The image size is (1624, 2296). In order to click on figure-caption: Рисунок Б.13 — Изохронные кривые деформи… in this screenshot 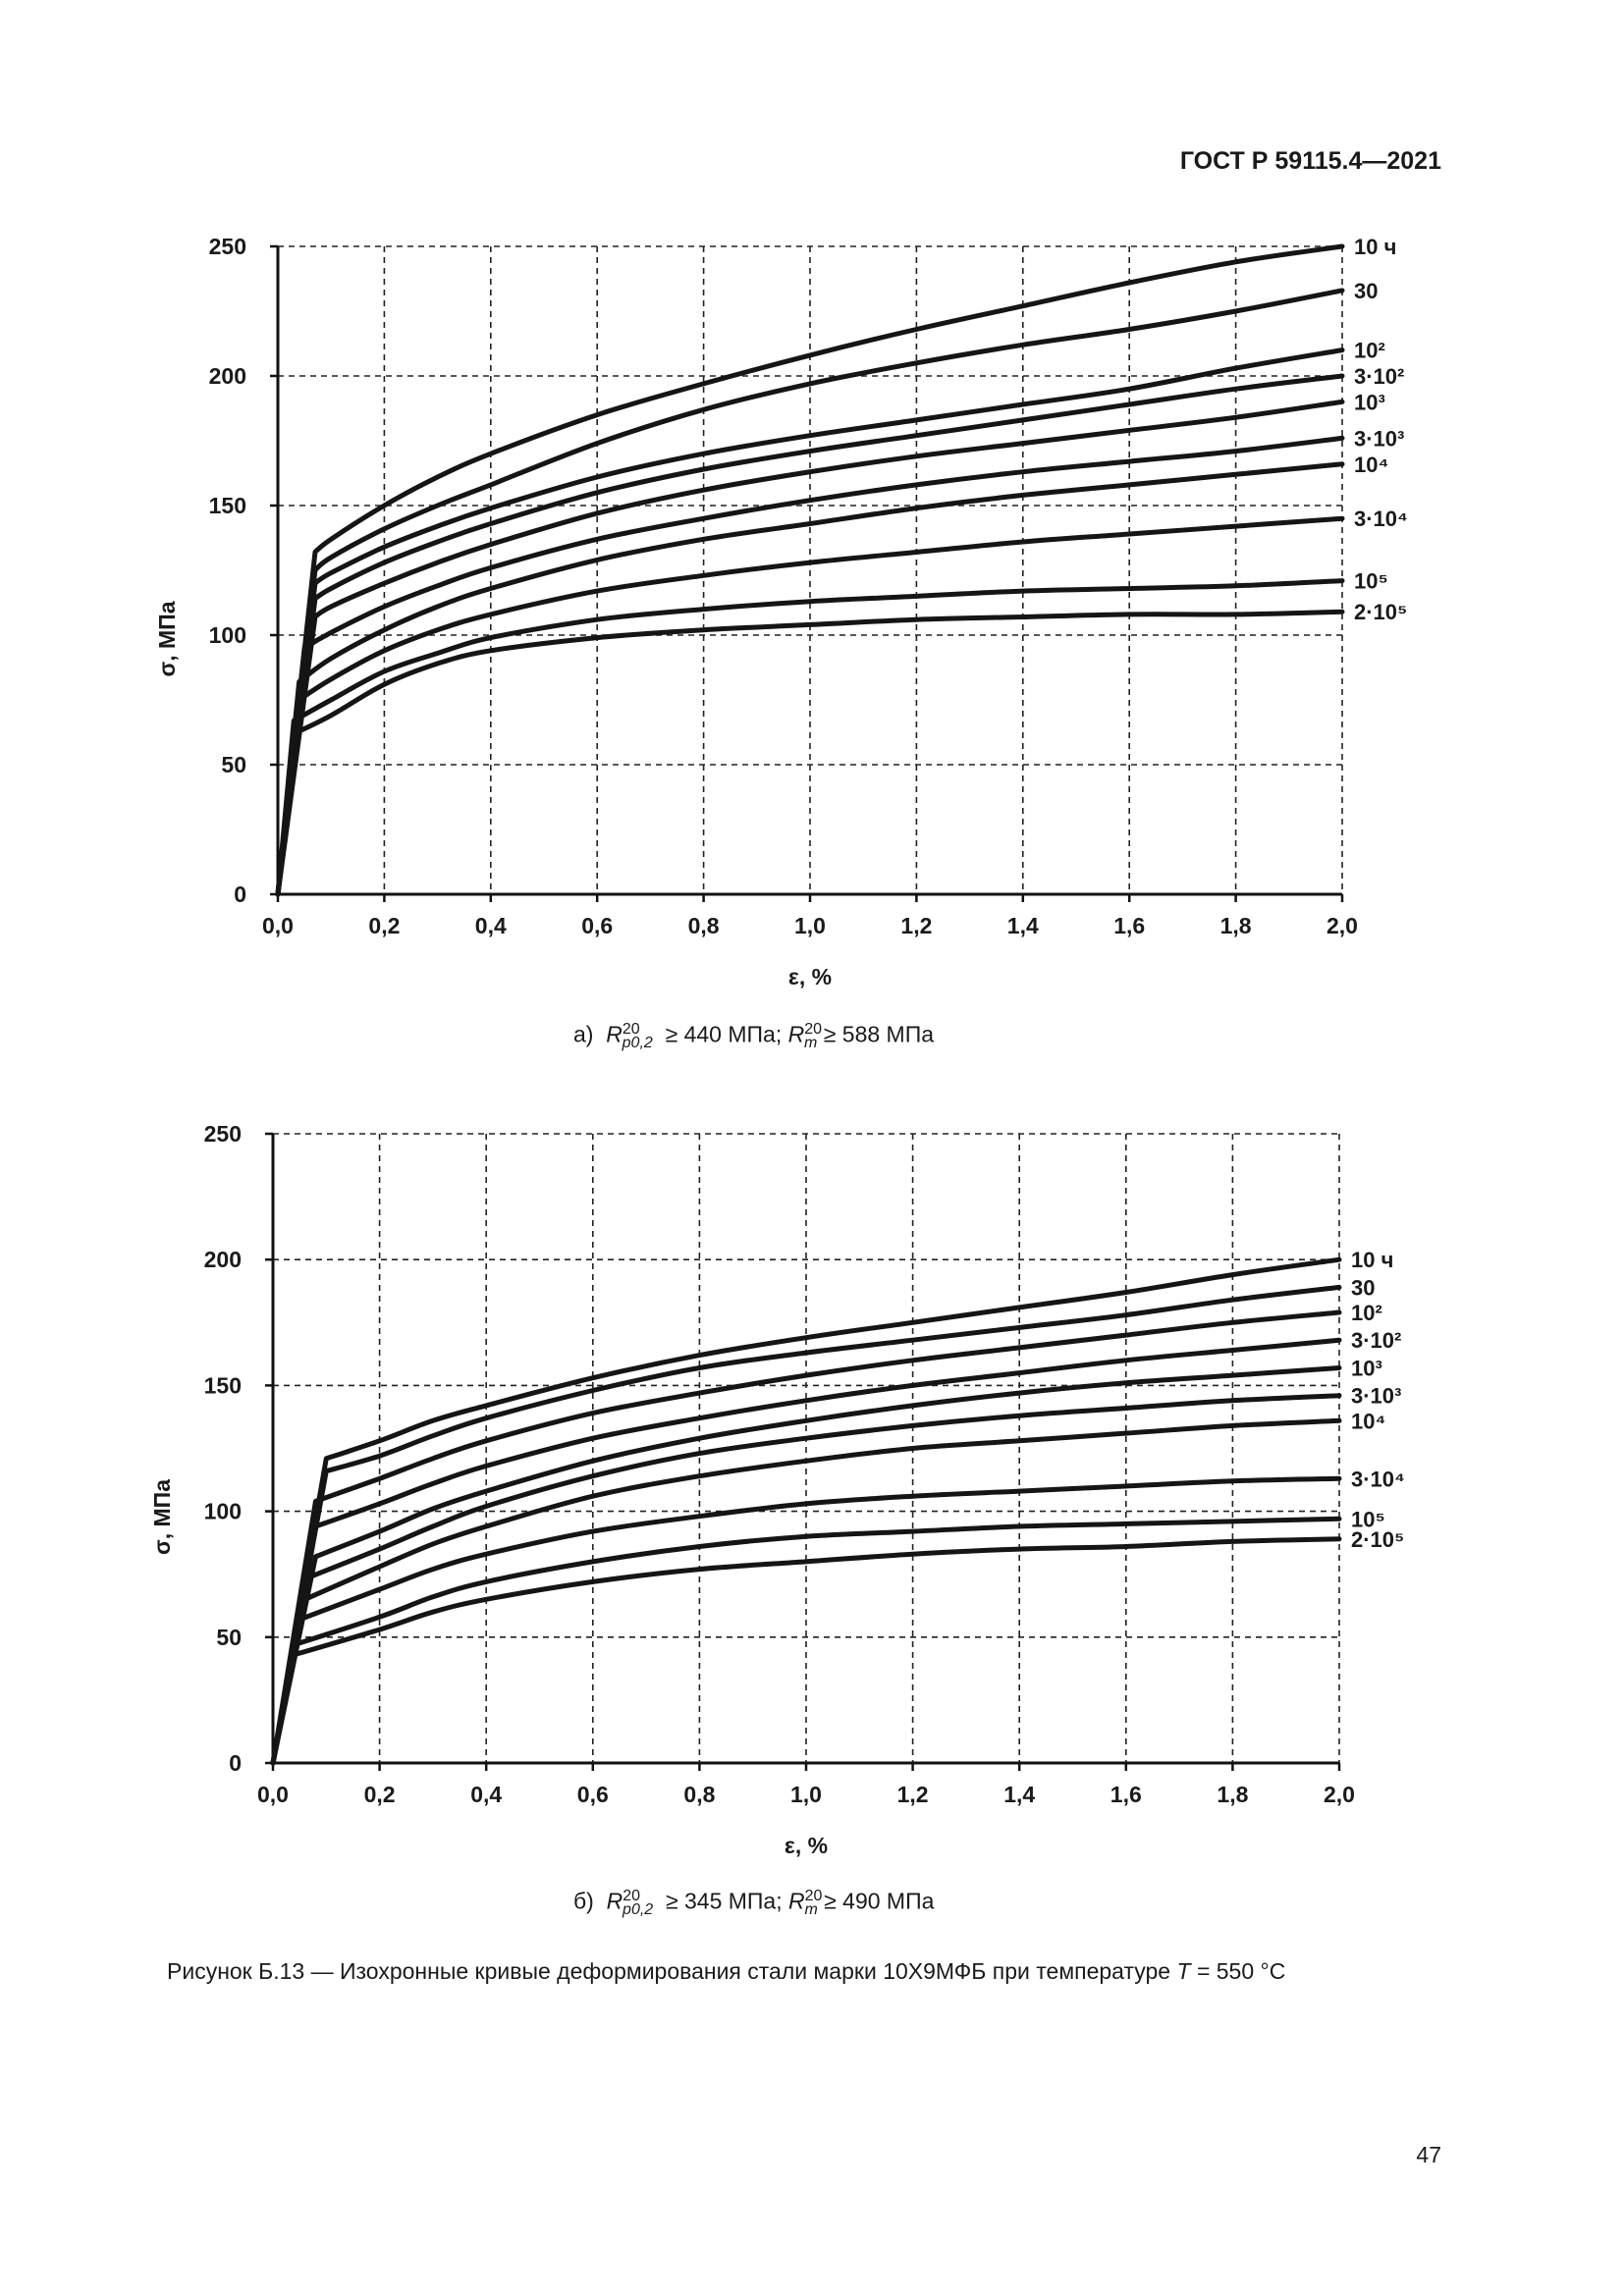, I will do `click(726, 1971)`.